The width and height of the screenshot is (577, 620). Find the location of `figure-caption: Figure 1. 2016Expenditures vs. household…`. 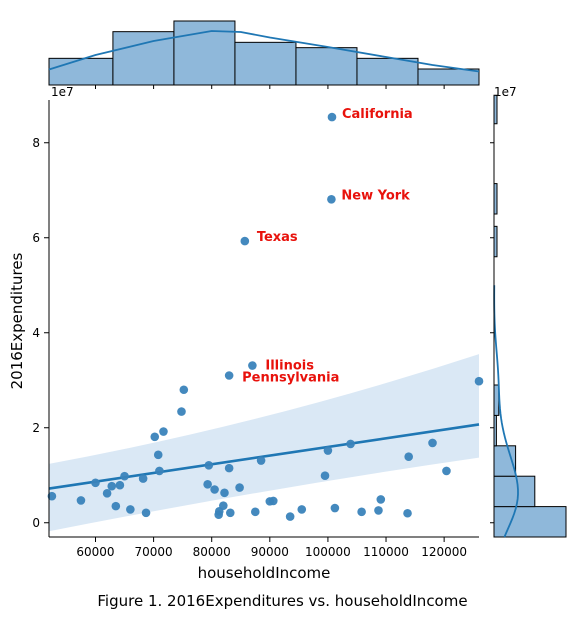

figure-caption: Figure 1. 2016Expenditures vs. household… is located at coordinates (282, 601).